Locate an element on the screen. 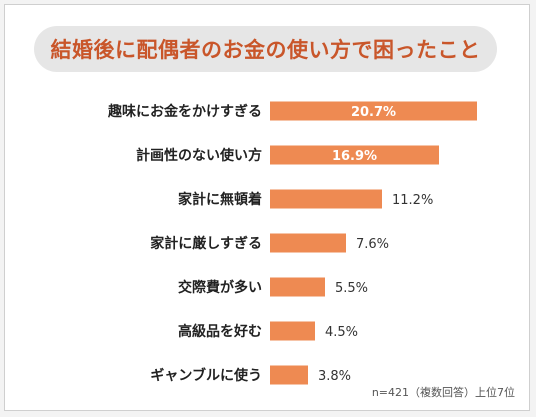 This screenshot has width=536, height=417. chart-title: 結婚後に配偶者のお金の使い方で困ったこと is located at coordinates (265, 50).